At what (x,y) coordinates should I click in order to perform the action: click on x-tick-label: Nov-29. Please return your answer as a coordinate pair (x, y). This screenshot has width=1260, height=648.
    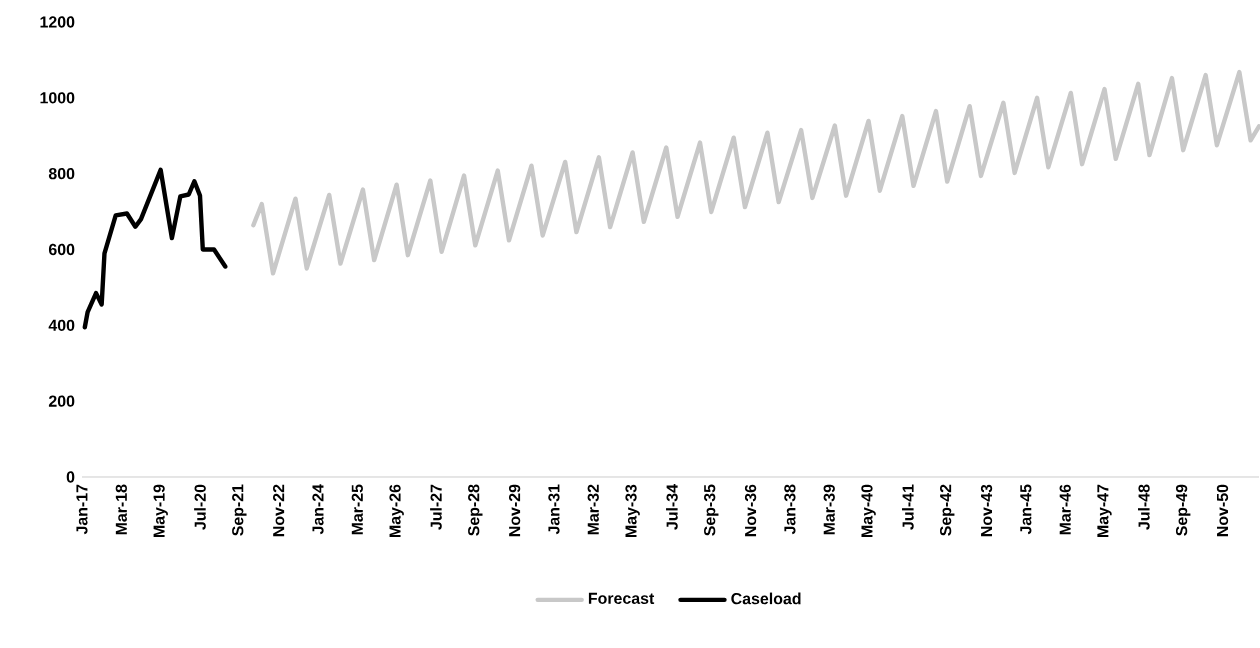
    Looking at the image, I should click on (514, 510).